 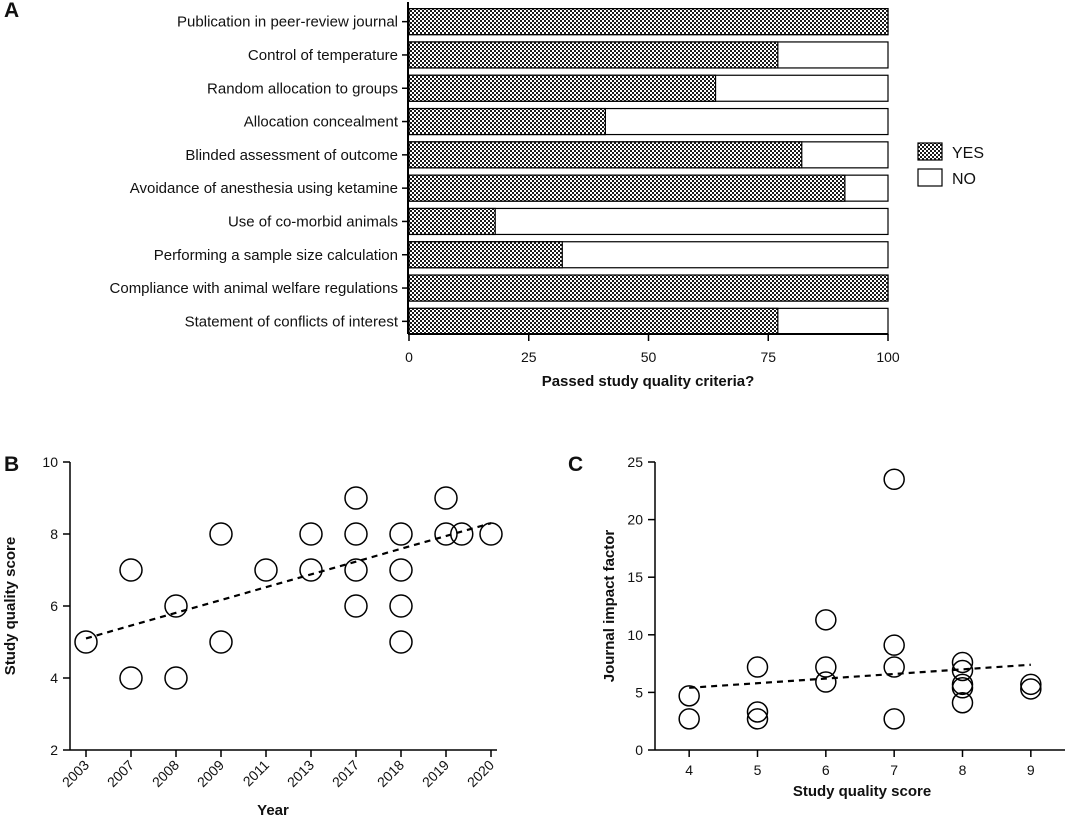 I want to click on x-tick-label-50: 50, so click(x=649, y=357).